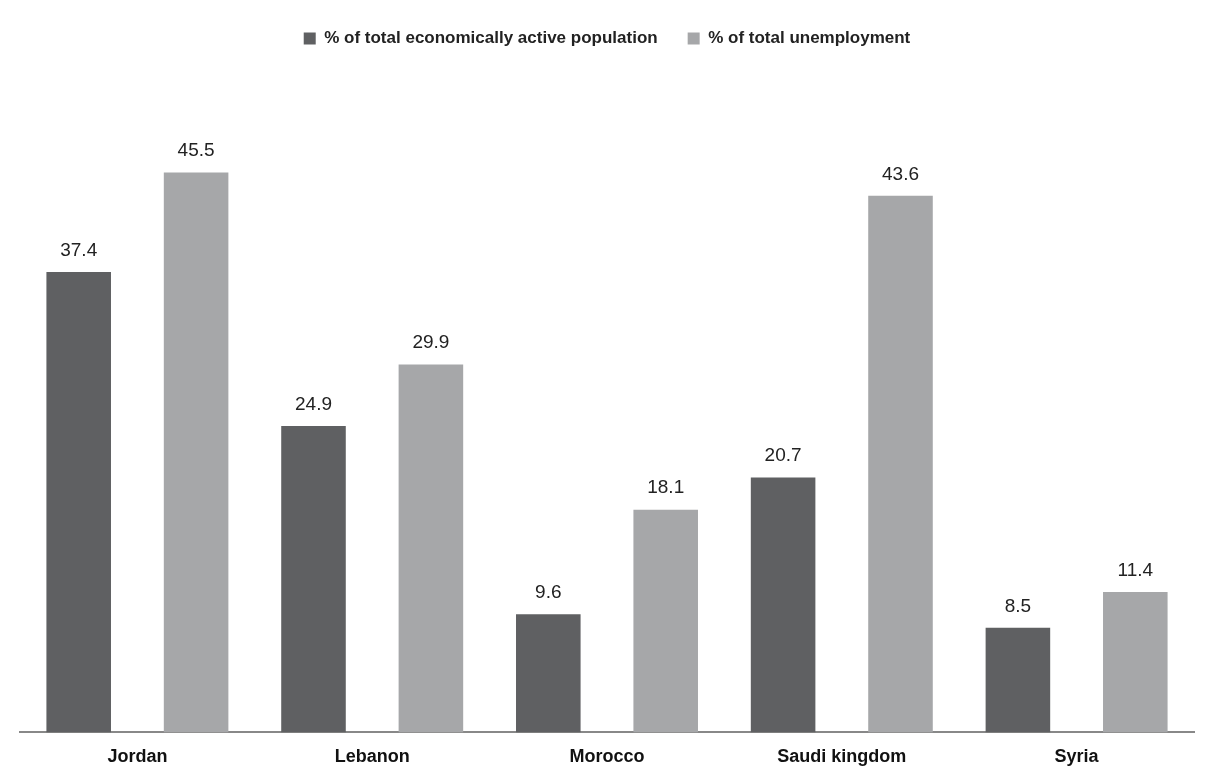 The image size is (1214, 782). What do you see at coordinates (809, 38) in the screenshot?
I see `legend-label: % of total unemployment` at bounding box center [809, 38].